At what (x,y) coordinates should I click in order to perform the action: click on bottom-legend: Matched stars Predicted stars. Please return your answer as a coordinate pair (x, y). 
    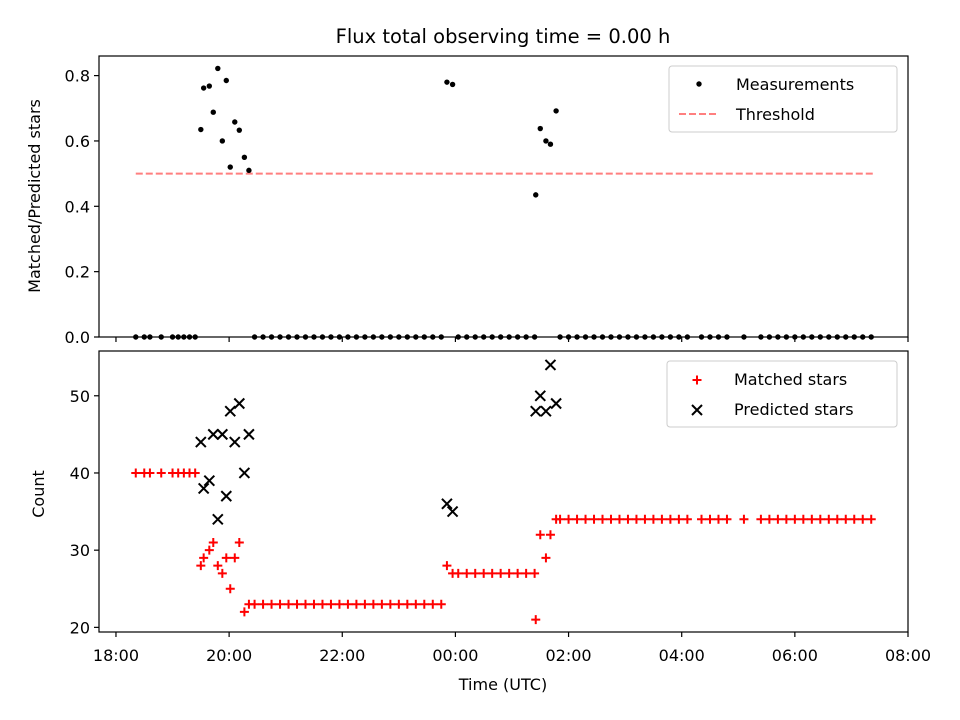
    Looking at the image, I should click on (782, 394).